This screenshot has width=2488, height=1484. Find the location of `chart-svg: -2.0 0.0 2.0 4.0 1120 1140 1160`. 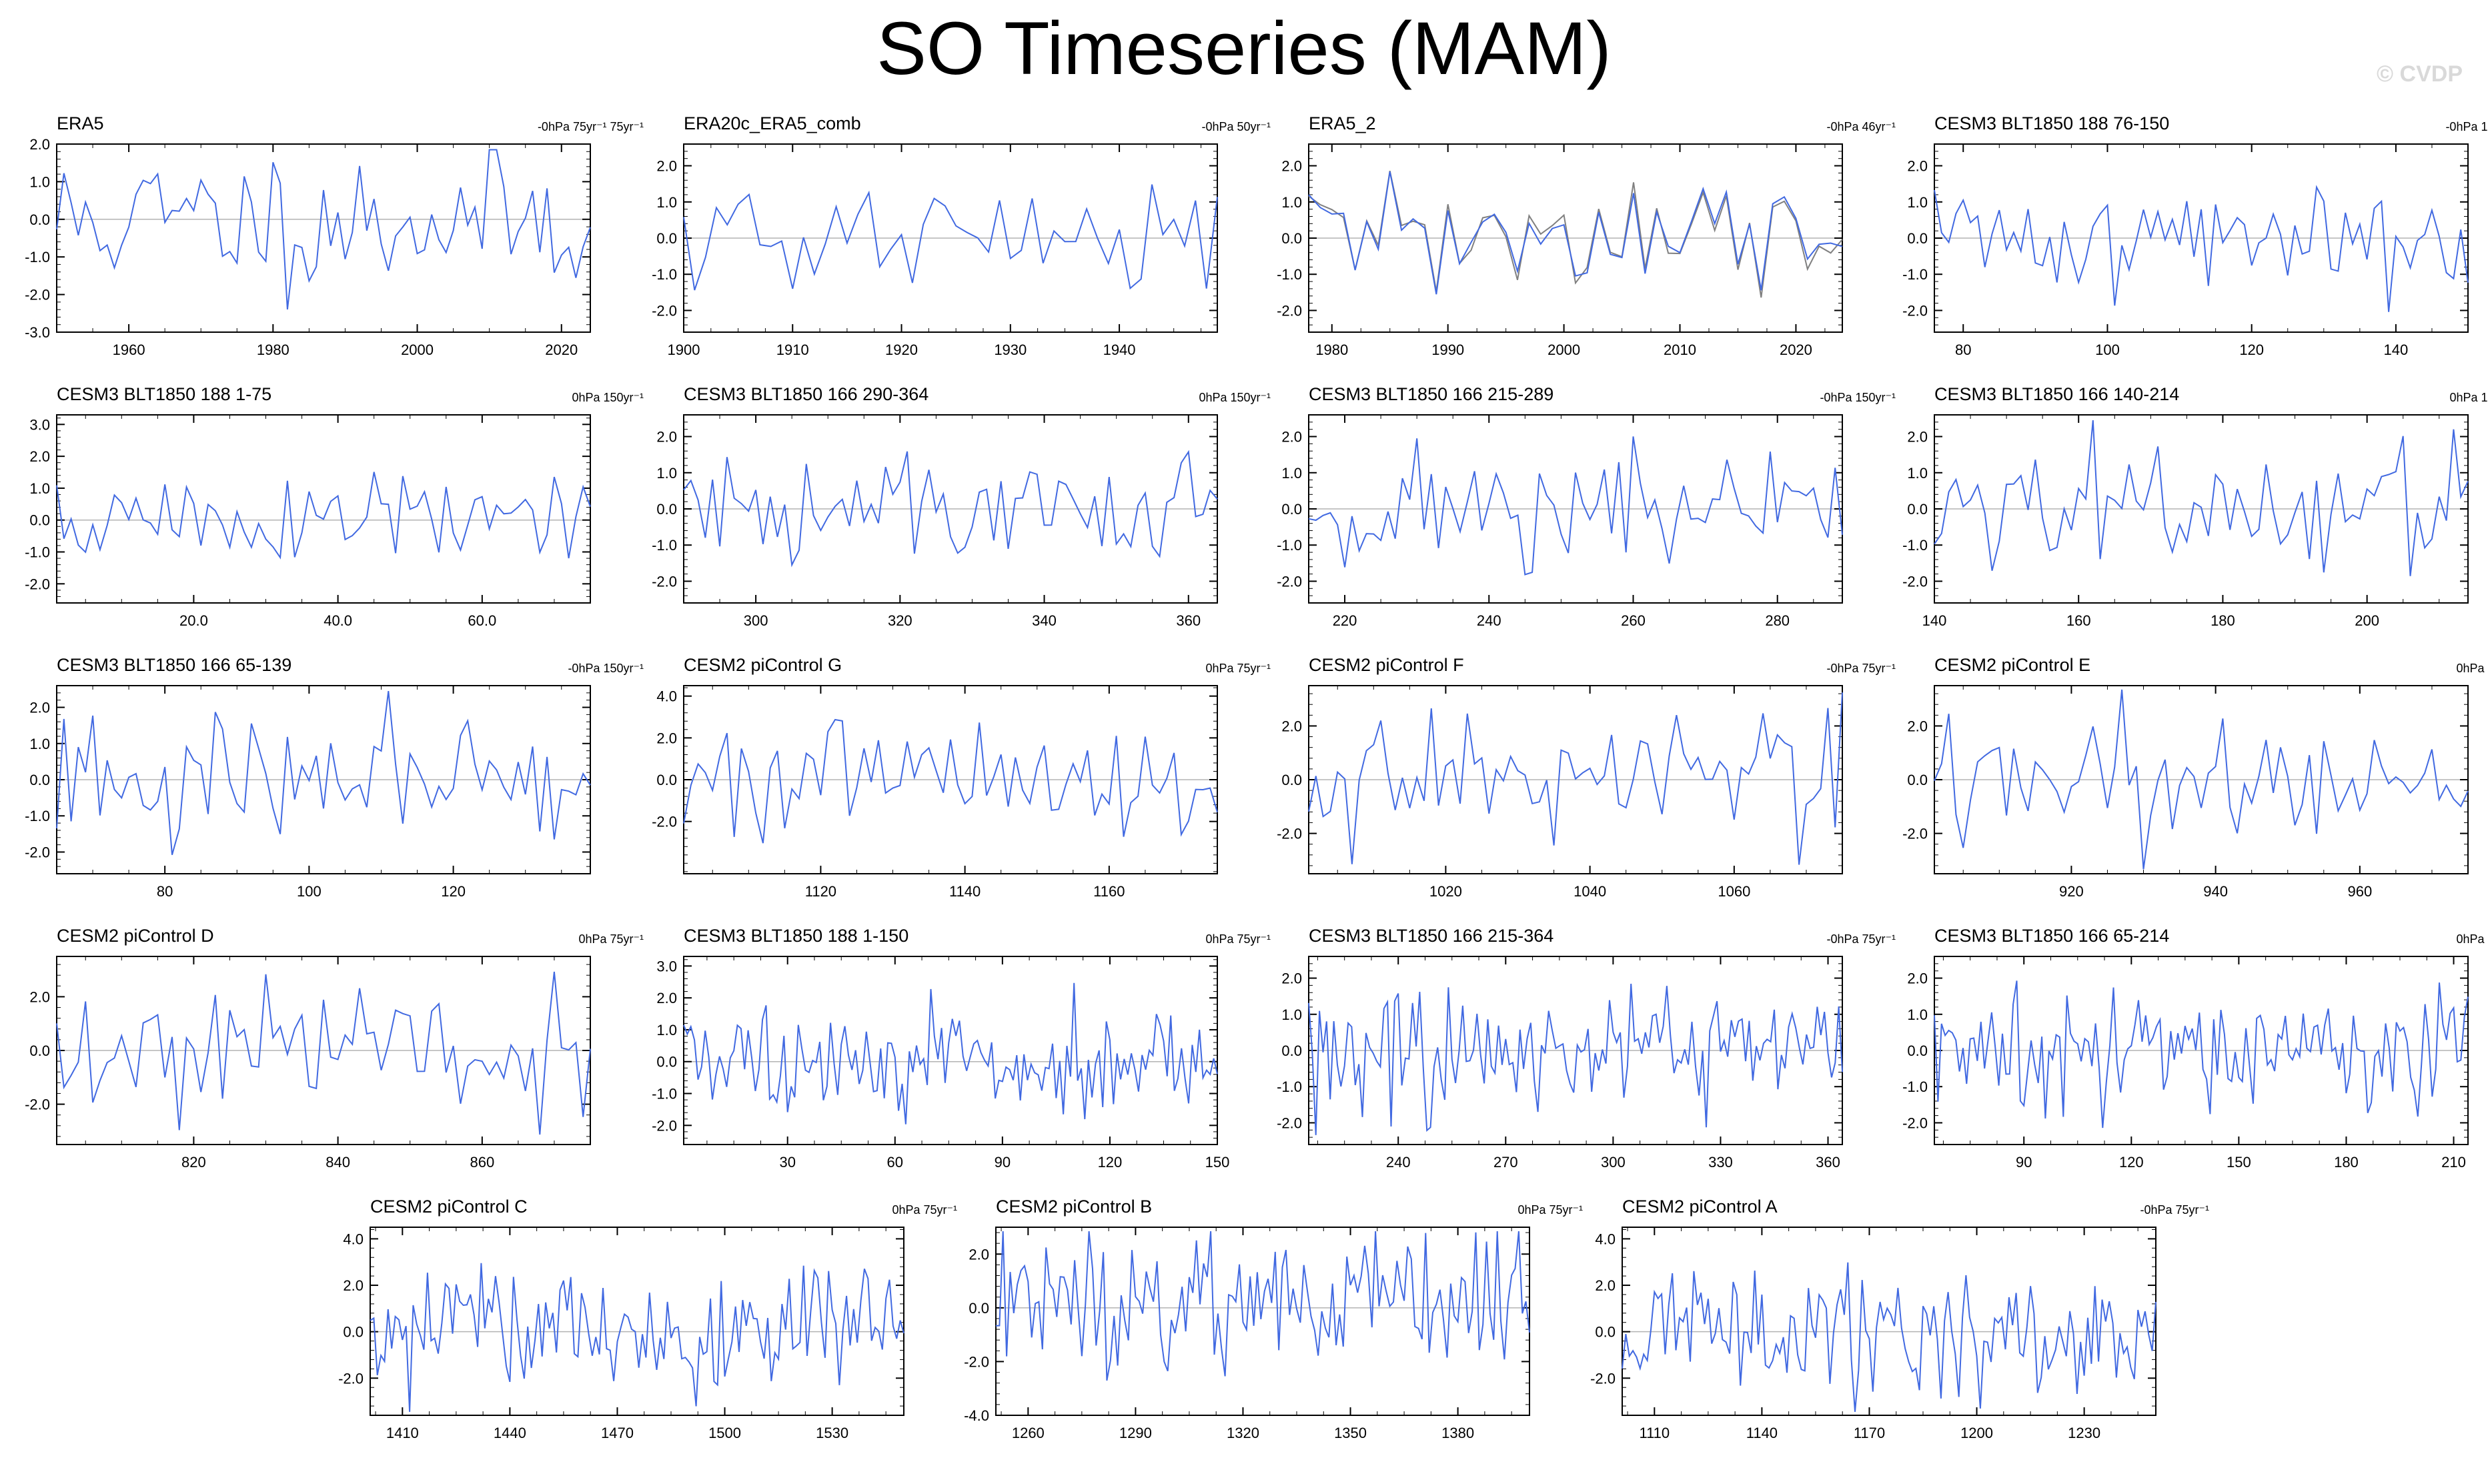

chart-svg: -2.0 0.0 2.0 4.0 1120 1140 1160 is located at coordinates (935, 792).